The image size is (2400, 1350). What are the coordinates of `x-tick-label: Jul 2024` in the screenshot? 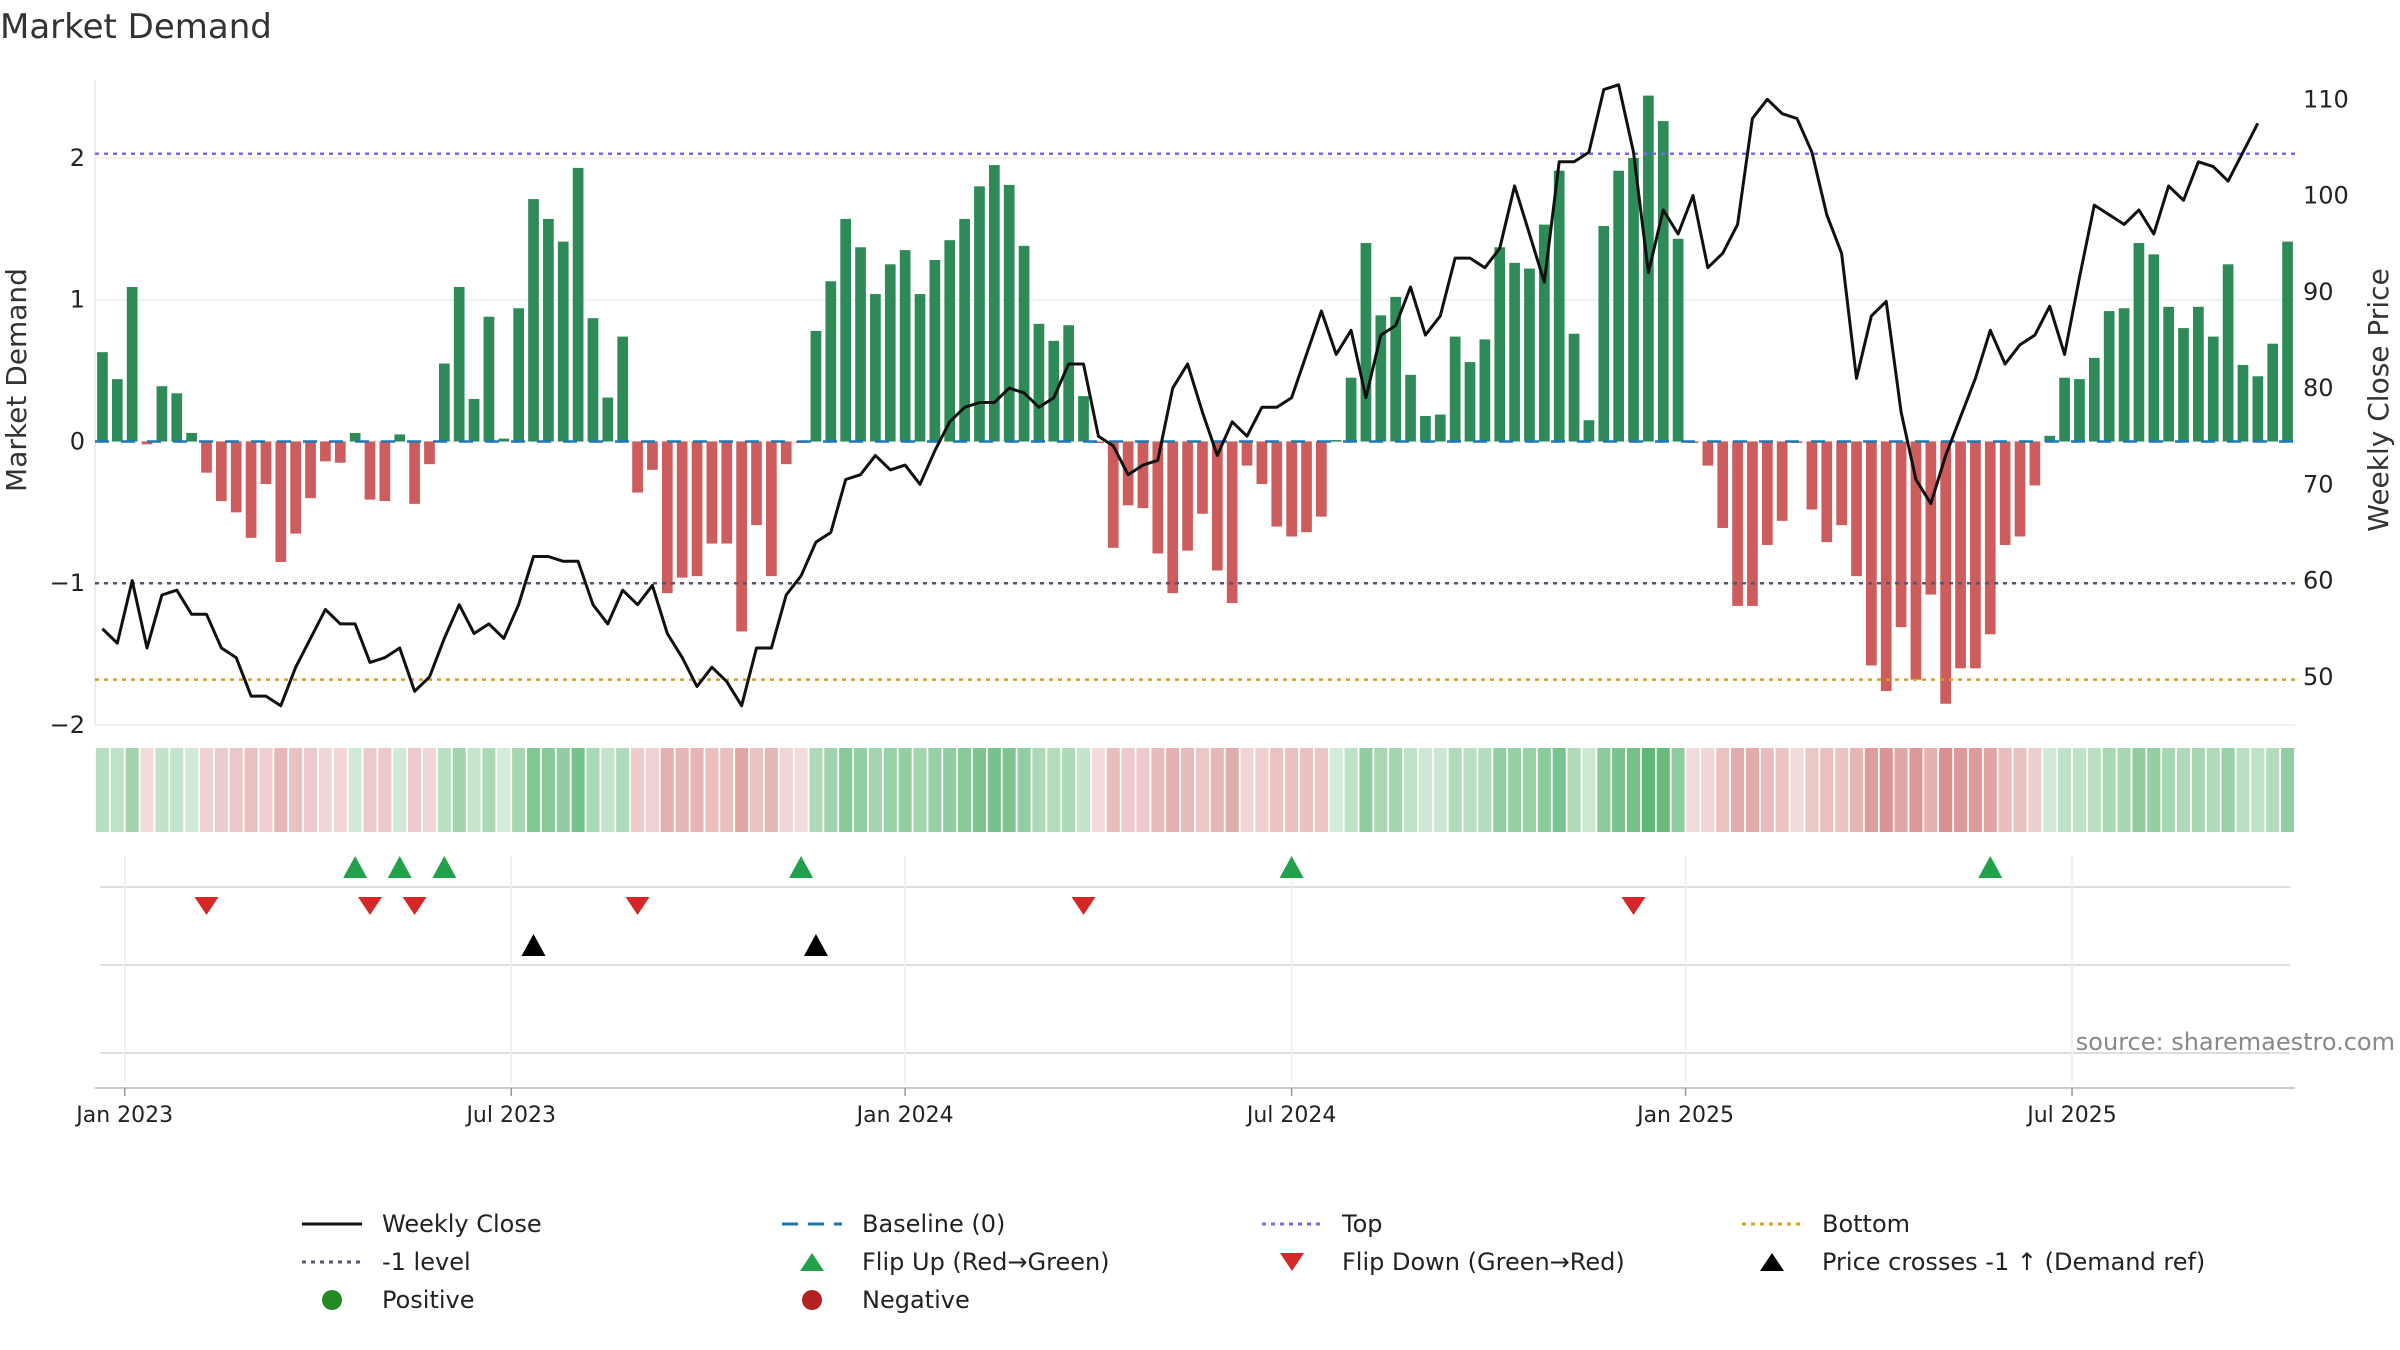 It's located at (1291, 1115).